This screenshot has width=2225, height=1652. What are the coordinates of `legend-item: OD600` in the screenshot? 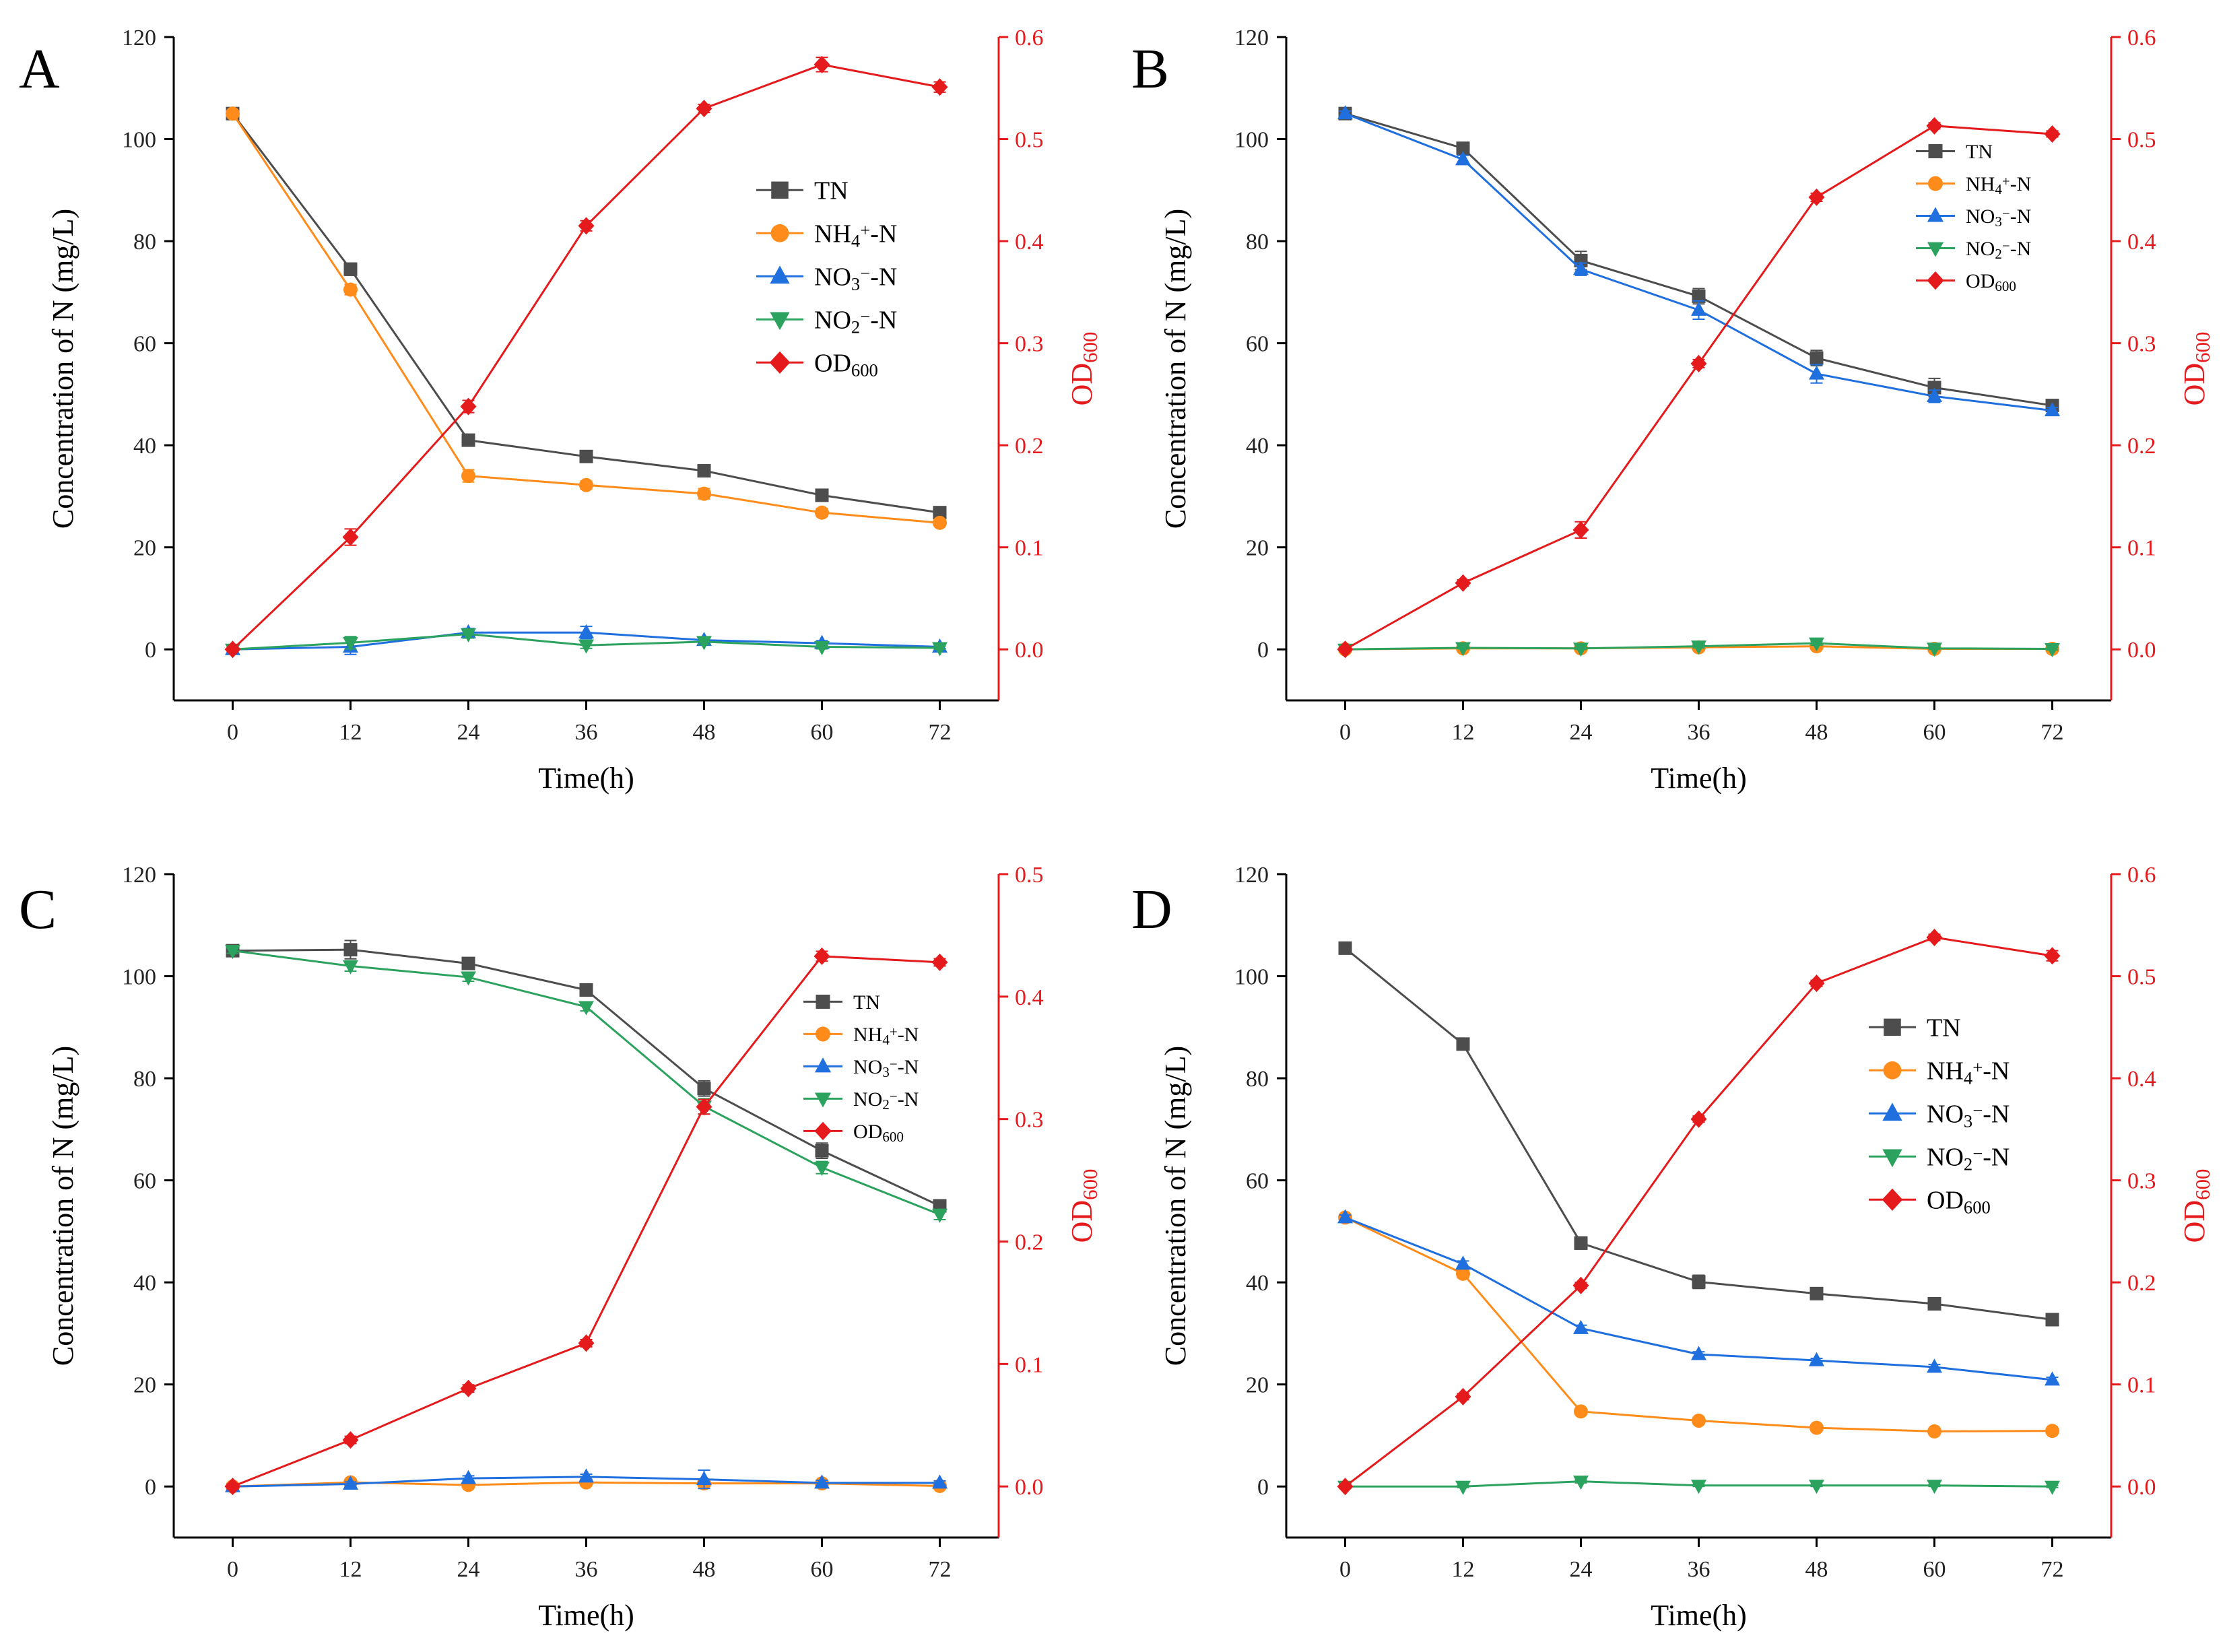 It's located at (1930, 1202).